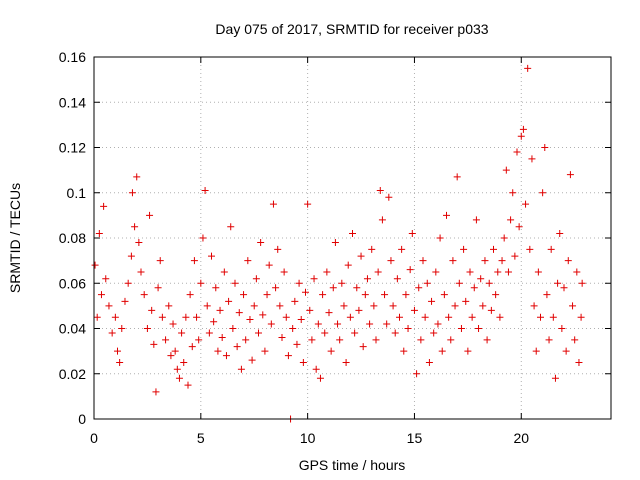 This screenshot has height=480, width=640. I want to click on y-axis-label: SRMTID / TECUs, so click(15, 238).